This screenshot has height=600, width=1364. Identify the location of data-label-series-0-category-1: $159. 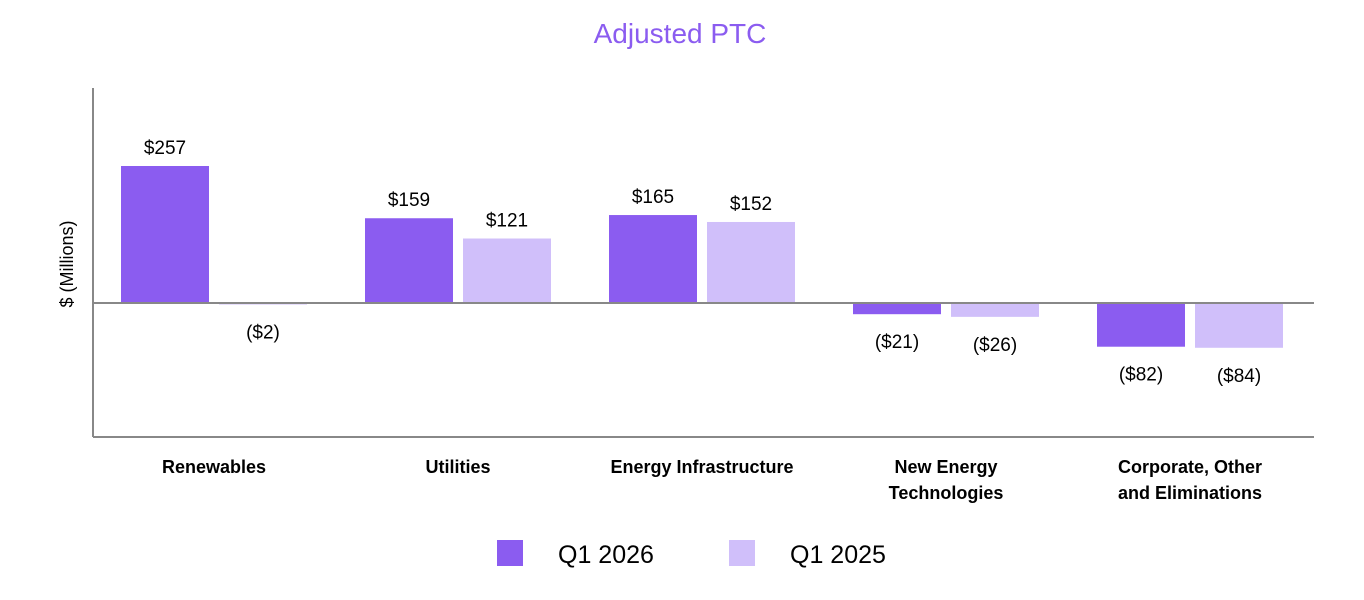
(409, 200).